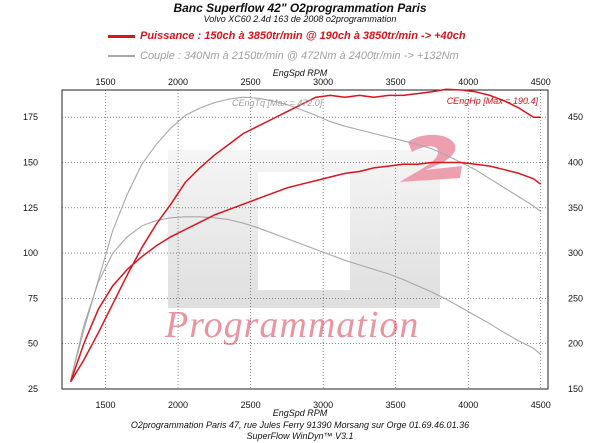 This screenshot has width=600, height=443. Describe the element at coordinates (300, 8) in the screenshot. I see `chart-title: Banc Superflow 42" O2programmation Paris` at that location.